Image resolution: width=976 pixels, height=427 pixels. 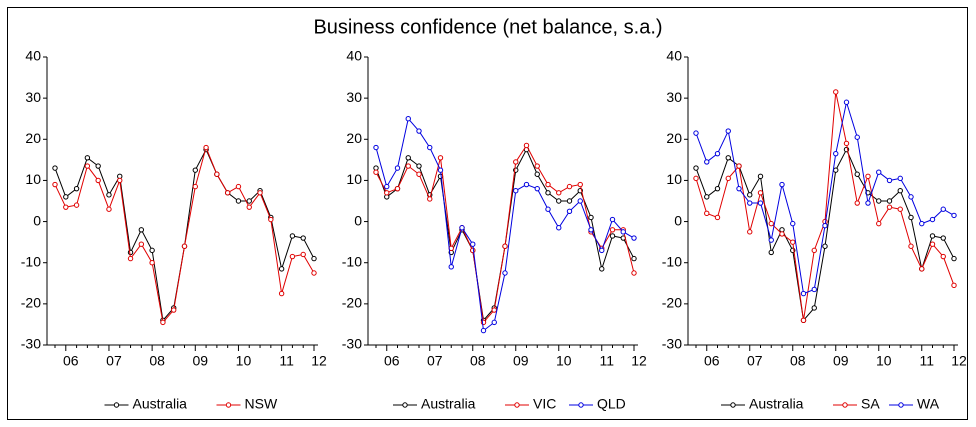 What do you see at coordinates (755, 361) in the screenshot?
I see `x-tick-label: 07` at bounding box center [755, 361].